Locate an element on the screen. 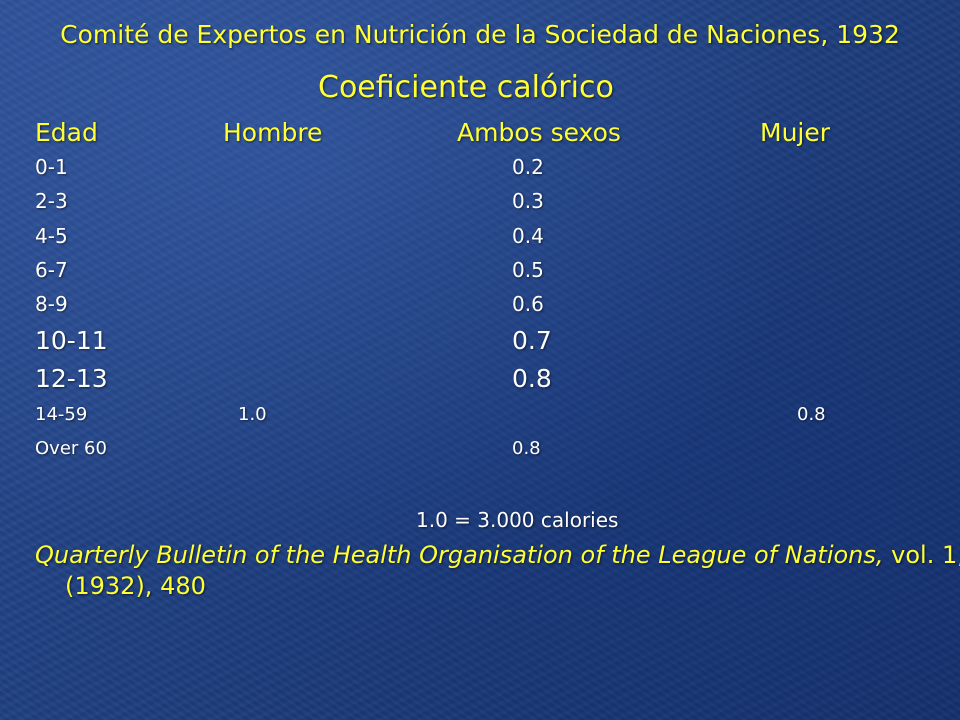  row-age: 2-3 is located at coordinates (51, 201).